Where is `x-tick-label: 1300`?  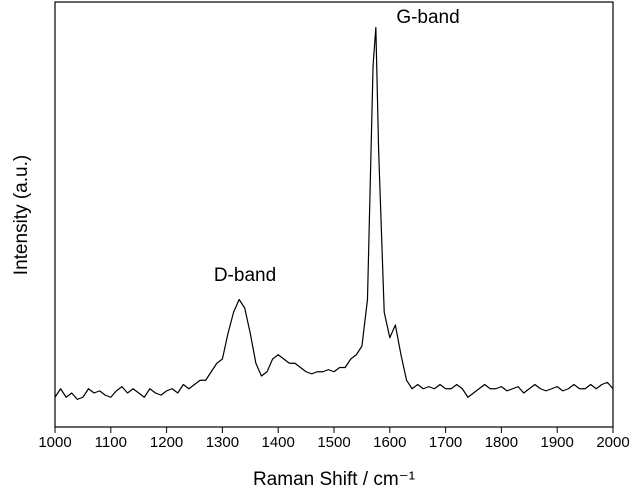
x-tick-label: 1300 is located at coordinates (222, 442).